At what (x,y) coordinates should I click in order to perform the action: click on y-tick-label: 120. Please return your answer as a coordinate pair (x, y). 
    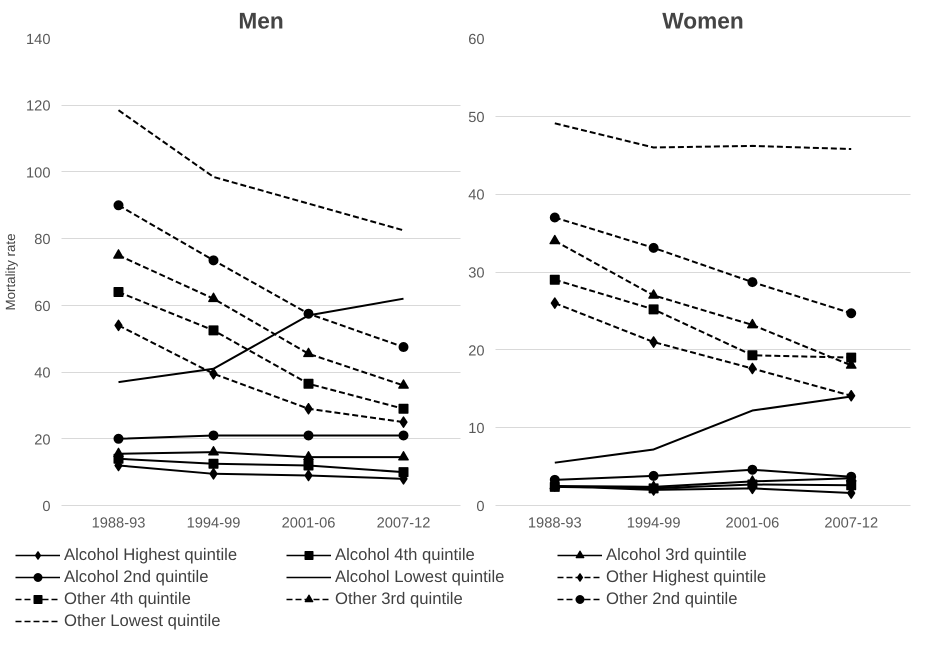
    Looking at the image, I should click on (38, 106).